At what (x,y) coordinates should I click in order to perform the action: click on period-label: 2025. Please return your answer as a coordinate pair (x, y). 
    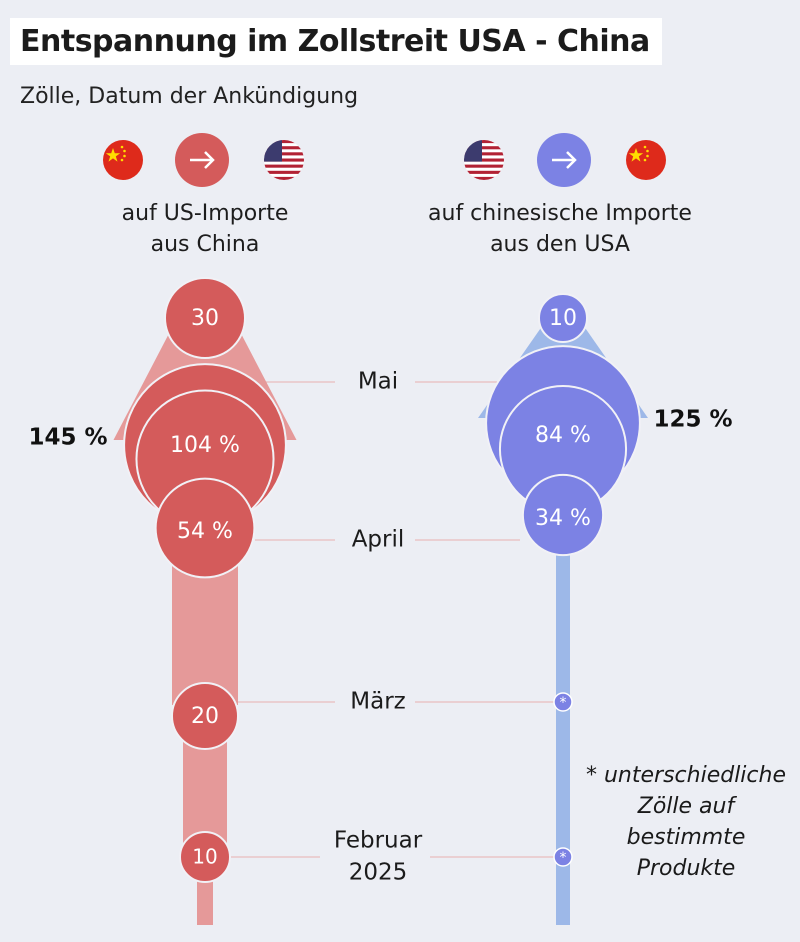
    Looking at the image, I should click on (378, 873).